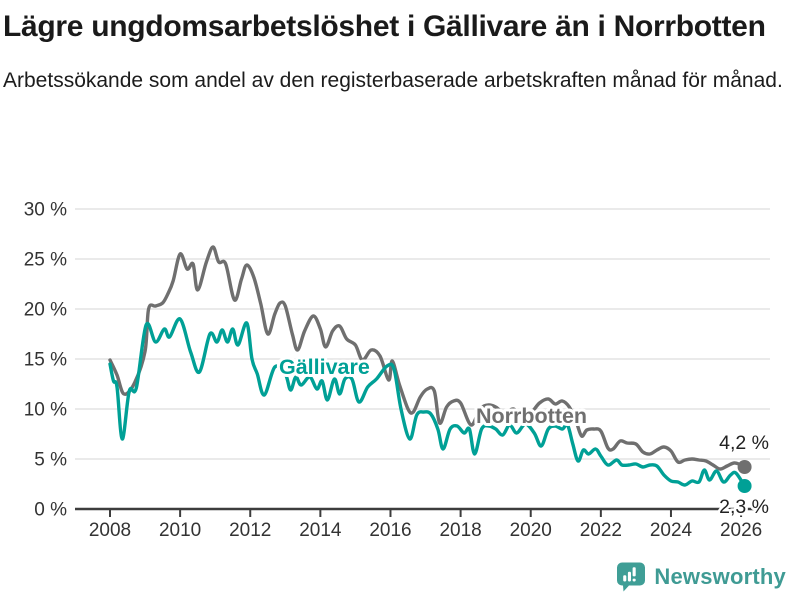 The height and width of the screenshot is (600, 800). Describe the element at coordinates (720, 576) in the screenshot. I see `brand-wordmark: Newsworthy` at that location.